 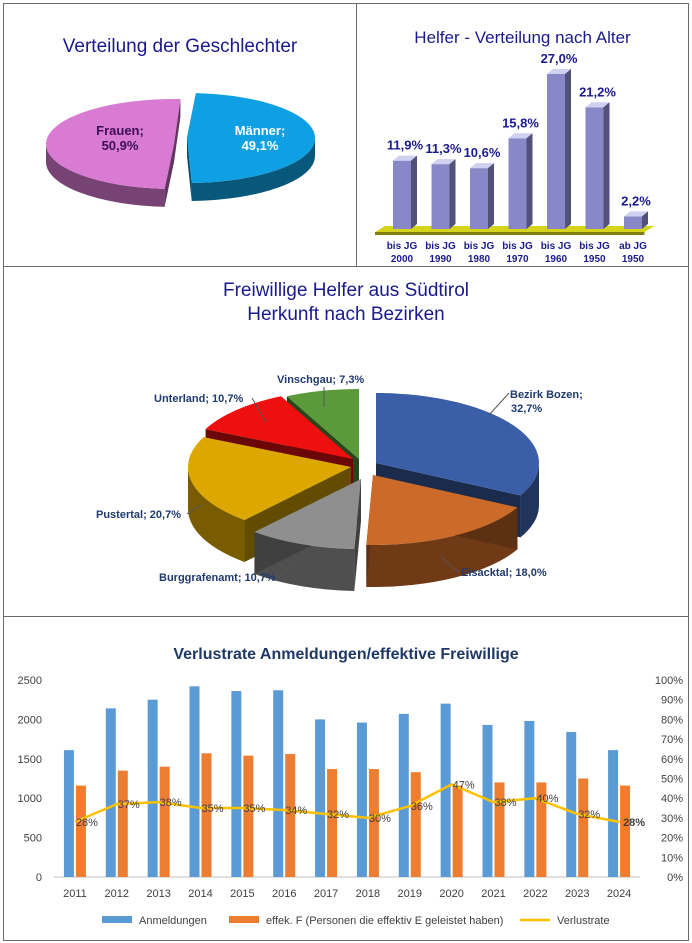 What do you see at coordinates (332, 823) in the screenshot?
I see `bar-effektiv-2017` at bounding box center [332, 823].